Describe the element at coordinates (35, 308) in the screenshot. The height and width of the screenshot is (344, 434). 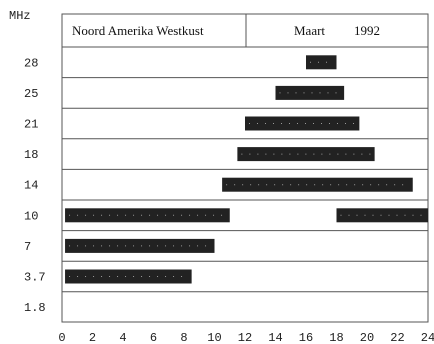
I see `y-tick-label: 1.8` at that location.